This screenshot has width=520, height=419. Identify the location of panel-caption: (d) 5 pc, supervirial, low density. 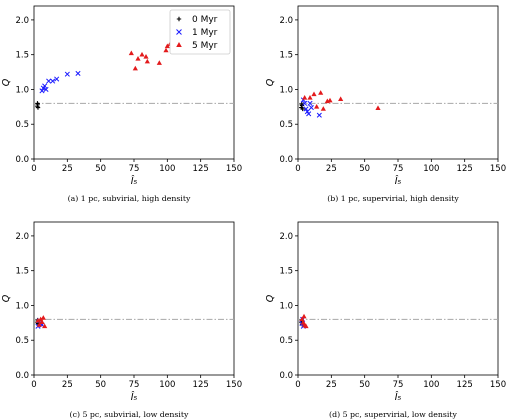
(393, 414).